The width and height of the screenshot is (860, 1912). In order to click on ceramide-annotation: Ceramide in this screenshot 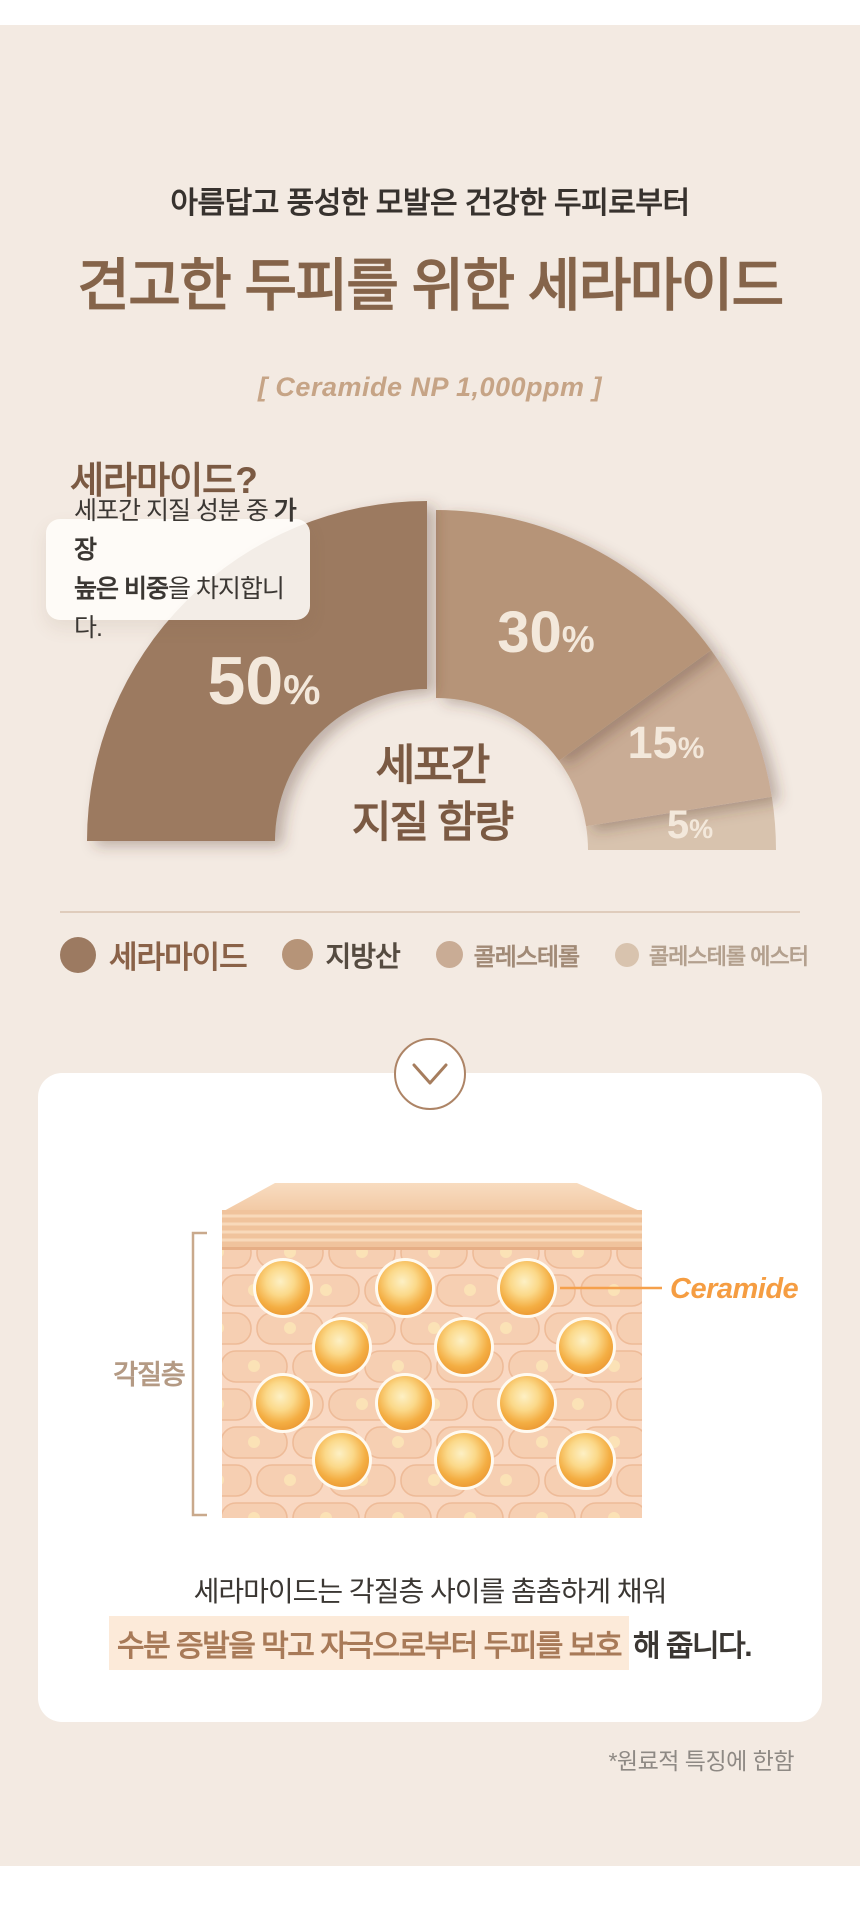, I will do `click(734, 1289)`.